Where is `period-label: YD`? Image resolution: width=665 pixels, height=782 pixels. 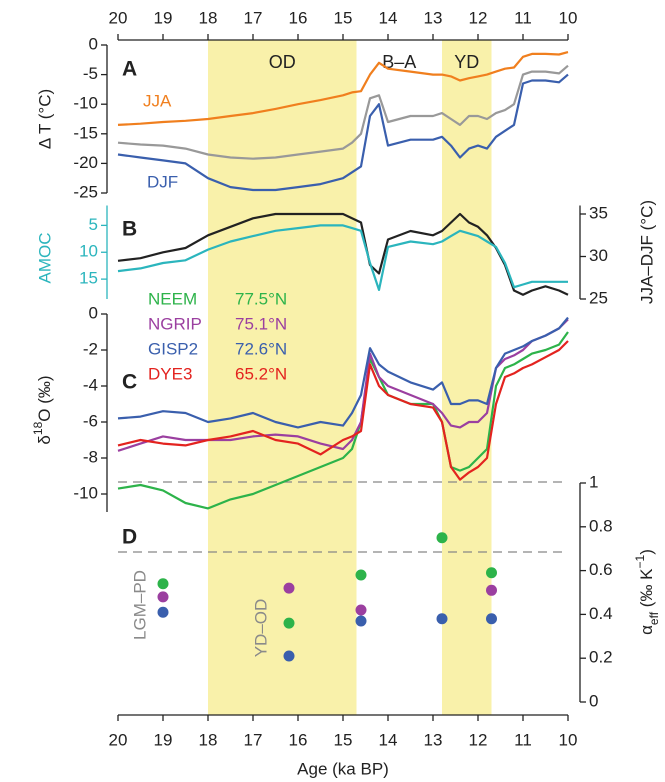 period-label: YD is located at coordinates (466, 62).